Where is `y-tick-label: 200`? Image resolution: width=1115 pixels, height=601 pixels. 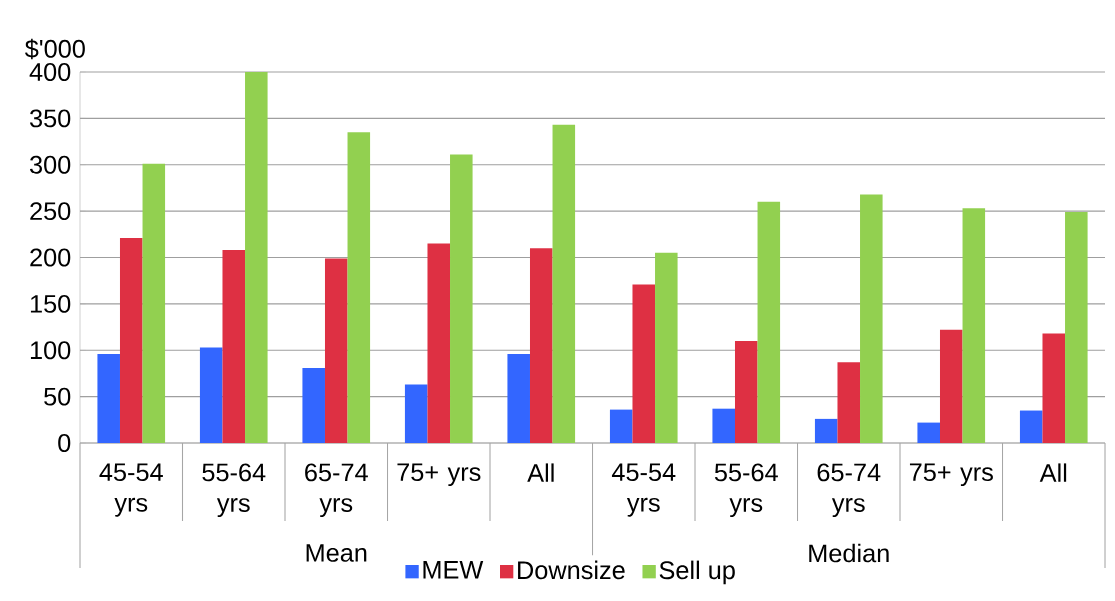 y-tick-label: 200 is located at coordinates (50, 257).